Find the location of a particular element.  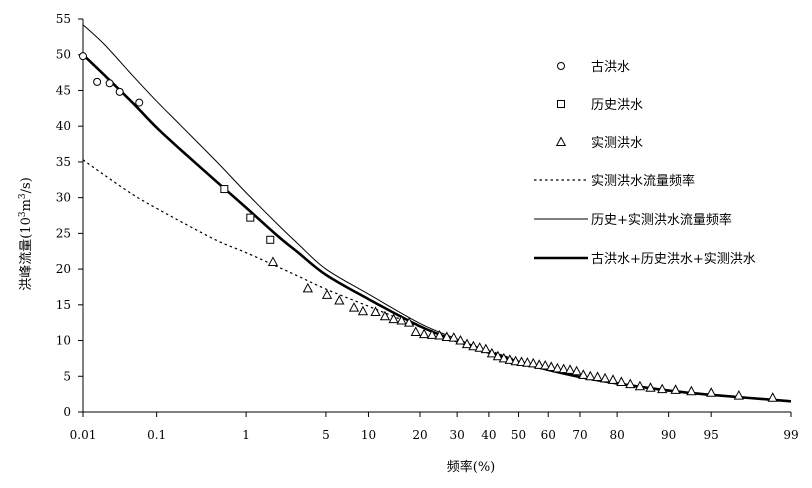

legend-label: 历史+实测洪水流量频率 is located at coordinates (661, 220).